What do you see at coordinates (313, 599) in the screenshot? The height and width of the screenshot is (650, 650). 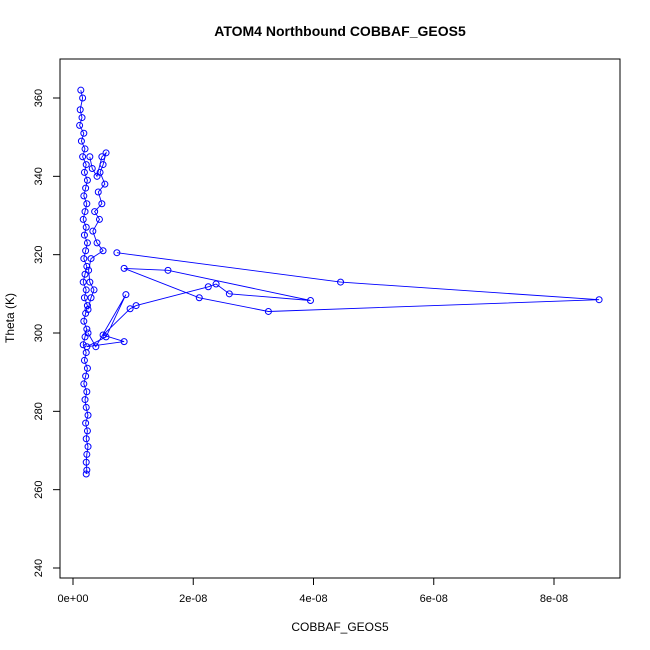 I see `x-tick-label: 4e-08` at bounding box center [313, 599].